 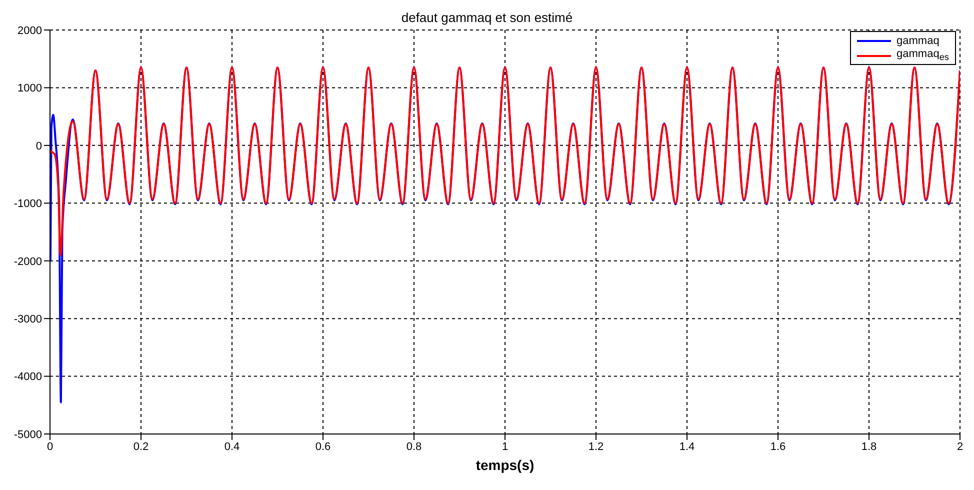 I want to click on x-tick-label: 1.2, so click(x=596, y=446).